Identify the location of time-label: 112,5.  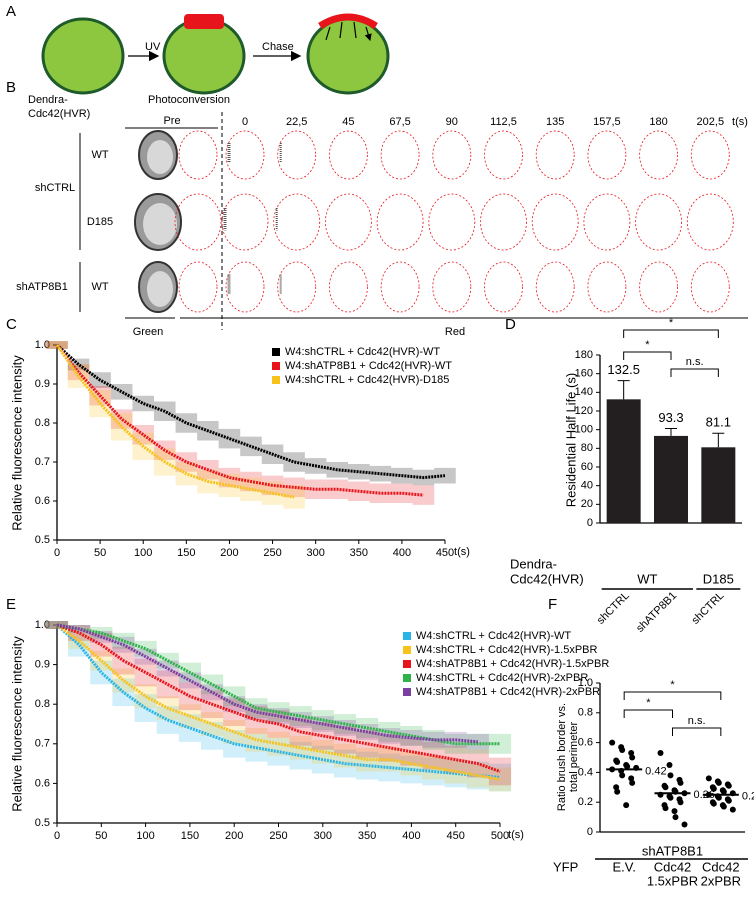
(503, 122).